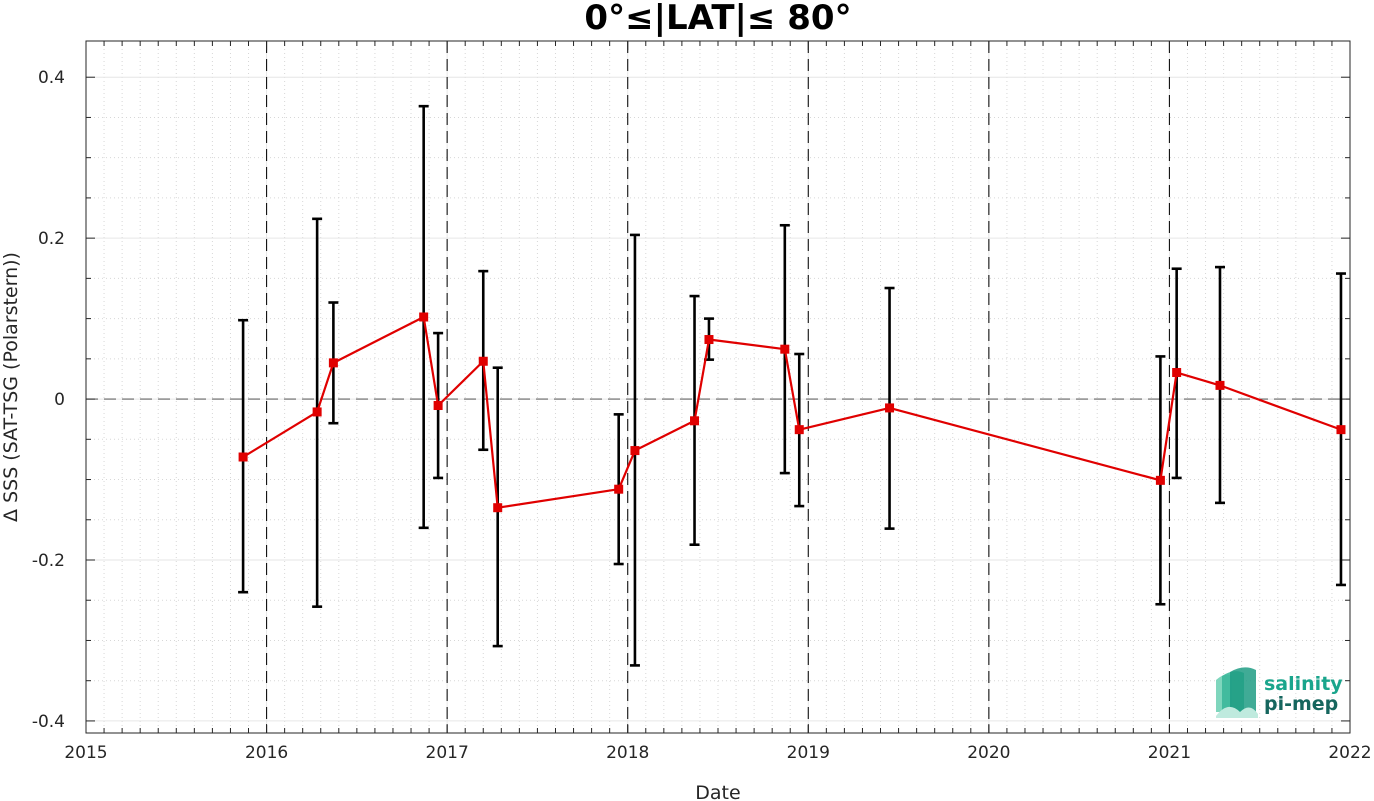  I want to click on chart-title: 0°≤|LAT|≤ 80°, so click(717, 19).